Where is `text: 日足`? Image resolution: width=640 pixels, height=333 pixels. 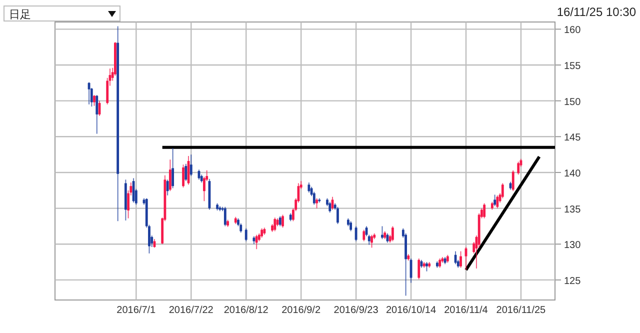
text: 日足 is located at coordinates (20, 15).